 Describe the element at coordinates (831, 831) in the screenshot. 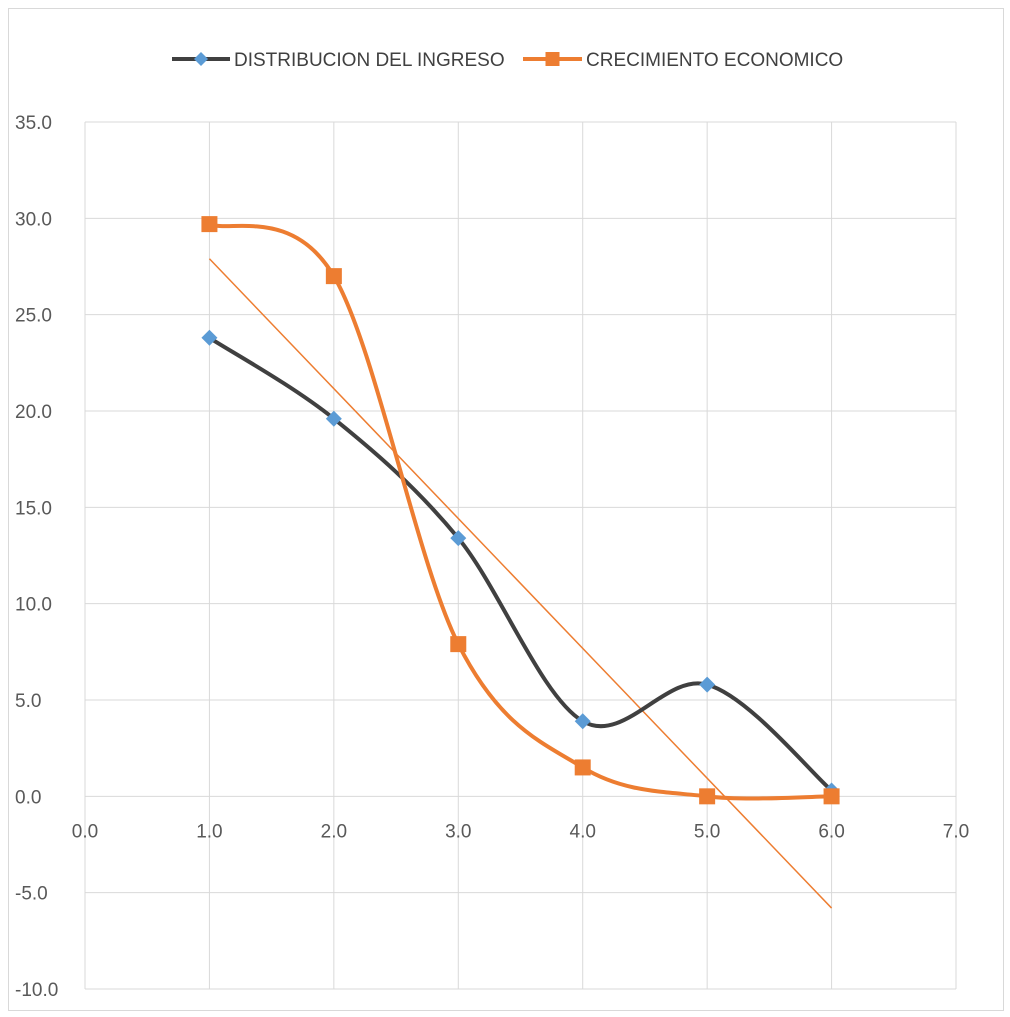

I see `x-tick-label: 6.0` at that location.